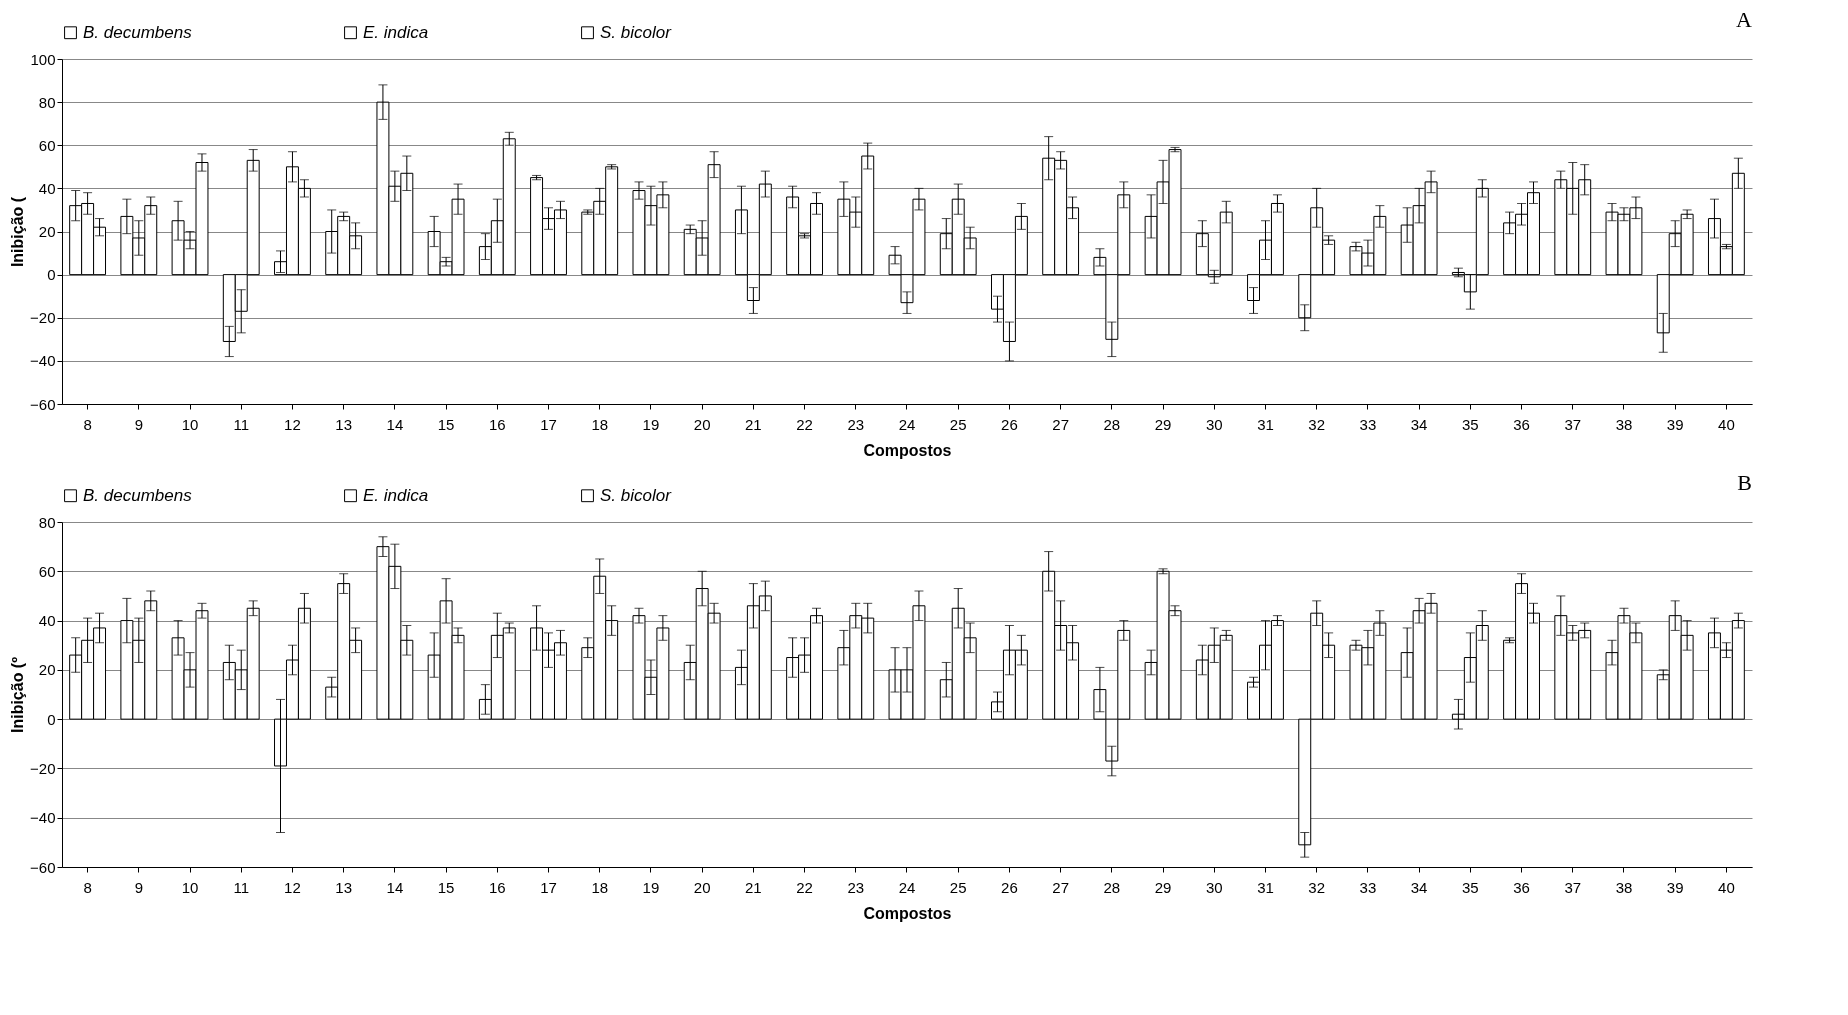 The image size is (1848, 1015). Describe the element at coordinates (18, 232) in the screenshot. I see `y-axis-title: Inibição (` at that location.